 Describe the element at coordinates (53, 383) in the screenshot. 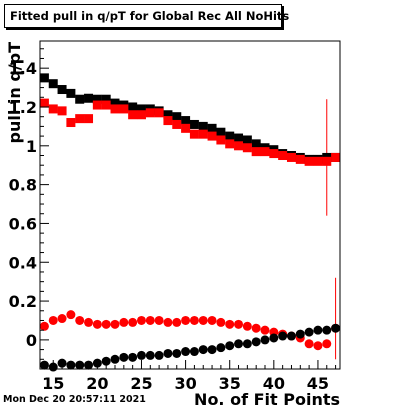

I see `x-tick-label-15: 15` at that location.